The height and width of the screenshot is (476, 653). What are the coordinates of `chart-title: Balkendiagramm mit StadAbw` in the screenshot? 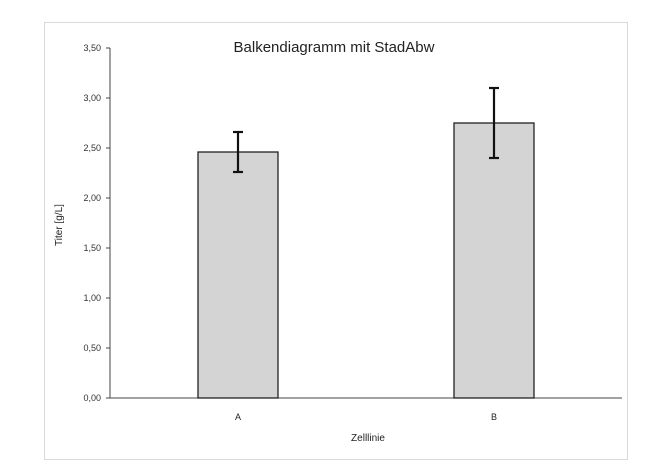 It's located at (334, 47).